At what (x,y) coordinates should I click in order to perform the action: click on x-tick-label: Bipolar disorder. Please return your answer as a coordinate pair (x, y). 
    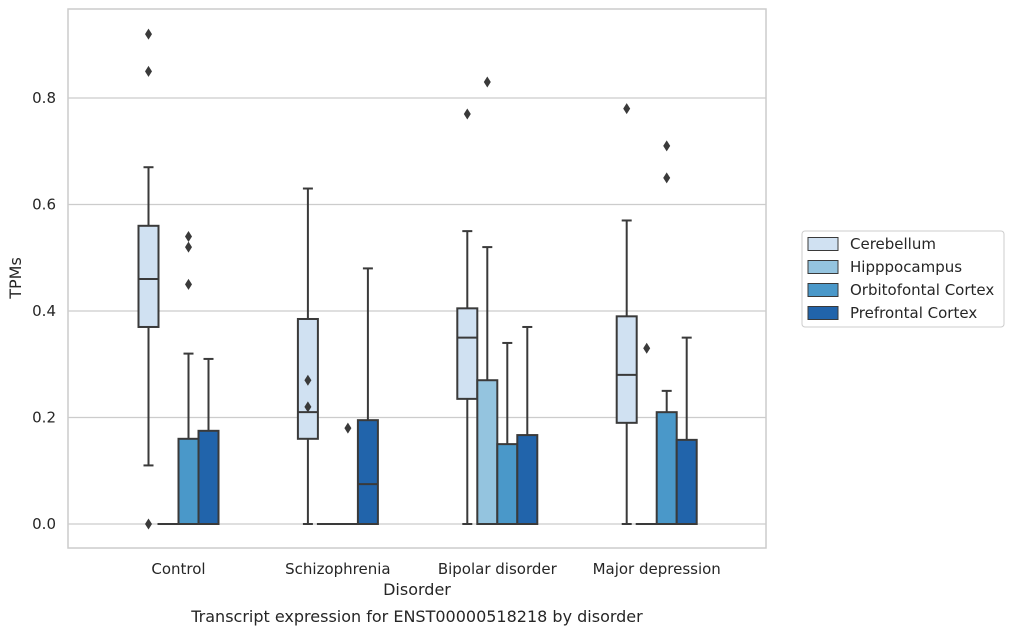
    Looking at the image, I should click on (498, 569).